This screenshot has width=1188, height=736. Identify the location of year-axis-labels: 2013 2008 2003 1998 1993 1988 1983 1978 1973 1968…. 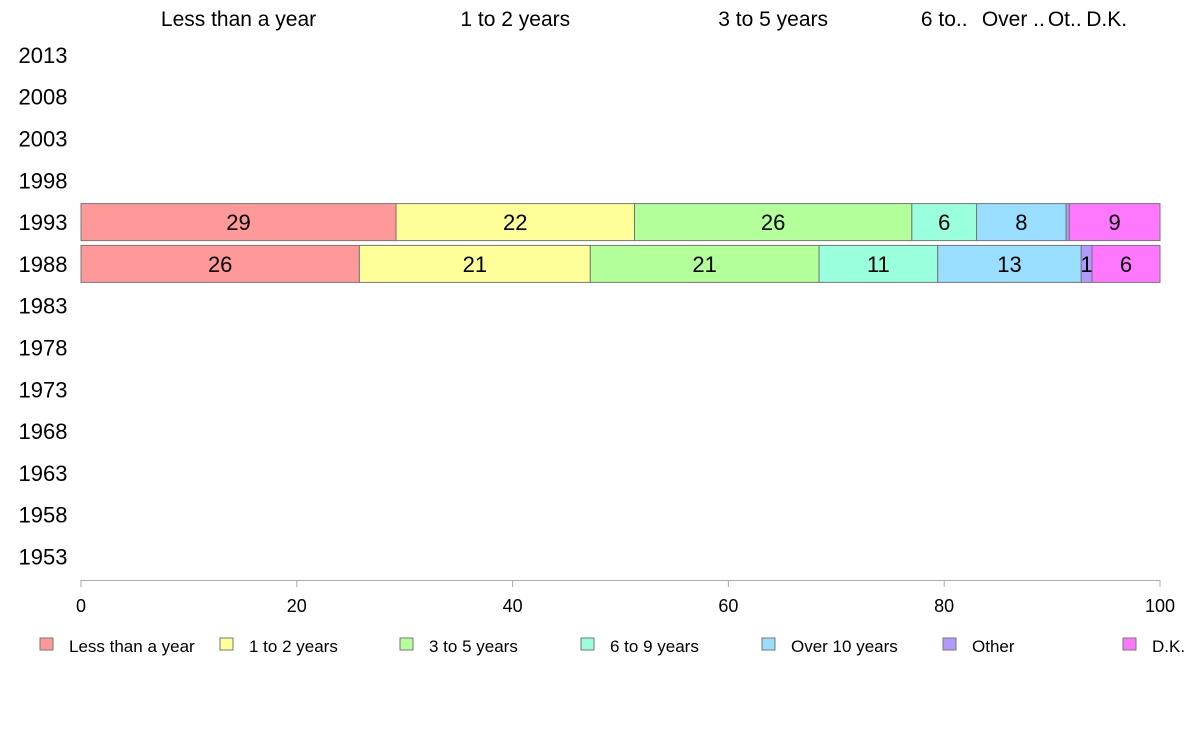
(43, 306).